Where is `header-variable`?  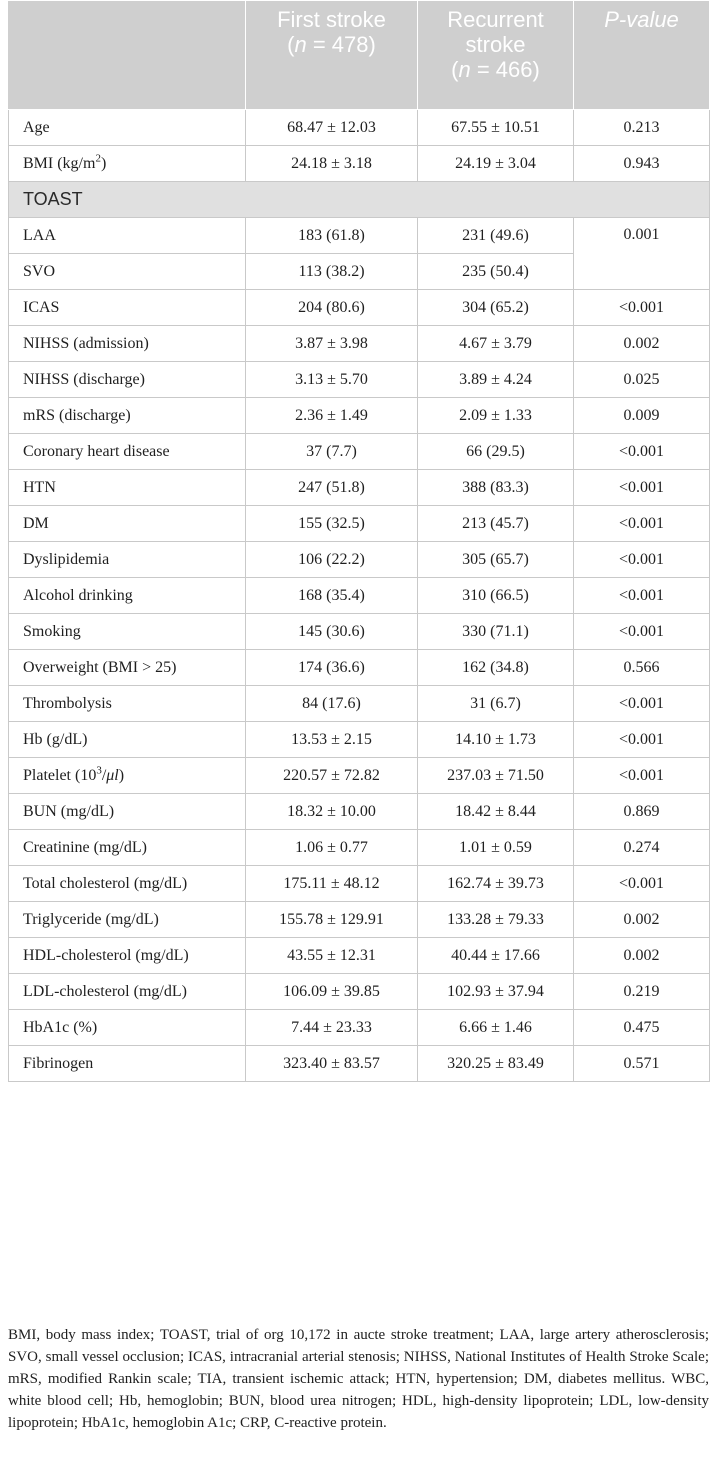
header-variable is located at coordinates (127, 55).